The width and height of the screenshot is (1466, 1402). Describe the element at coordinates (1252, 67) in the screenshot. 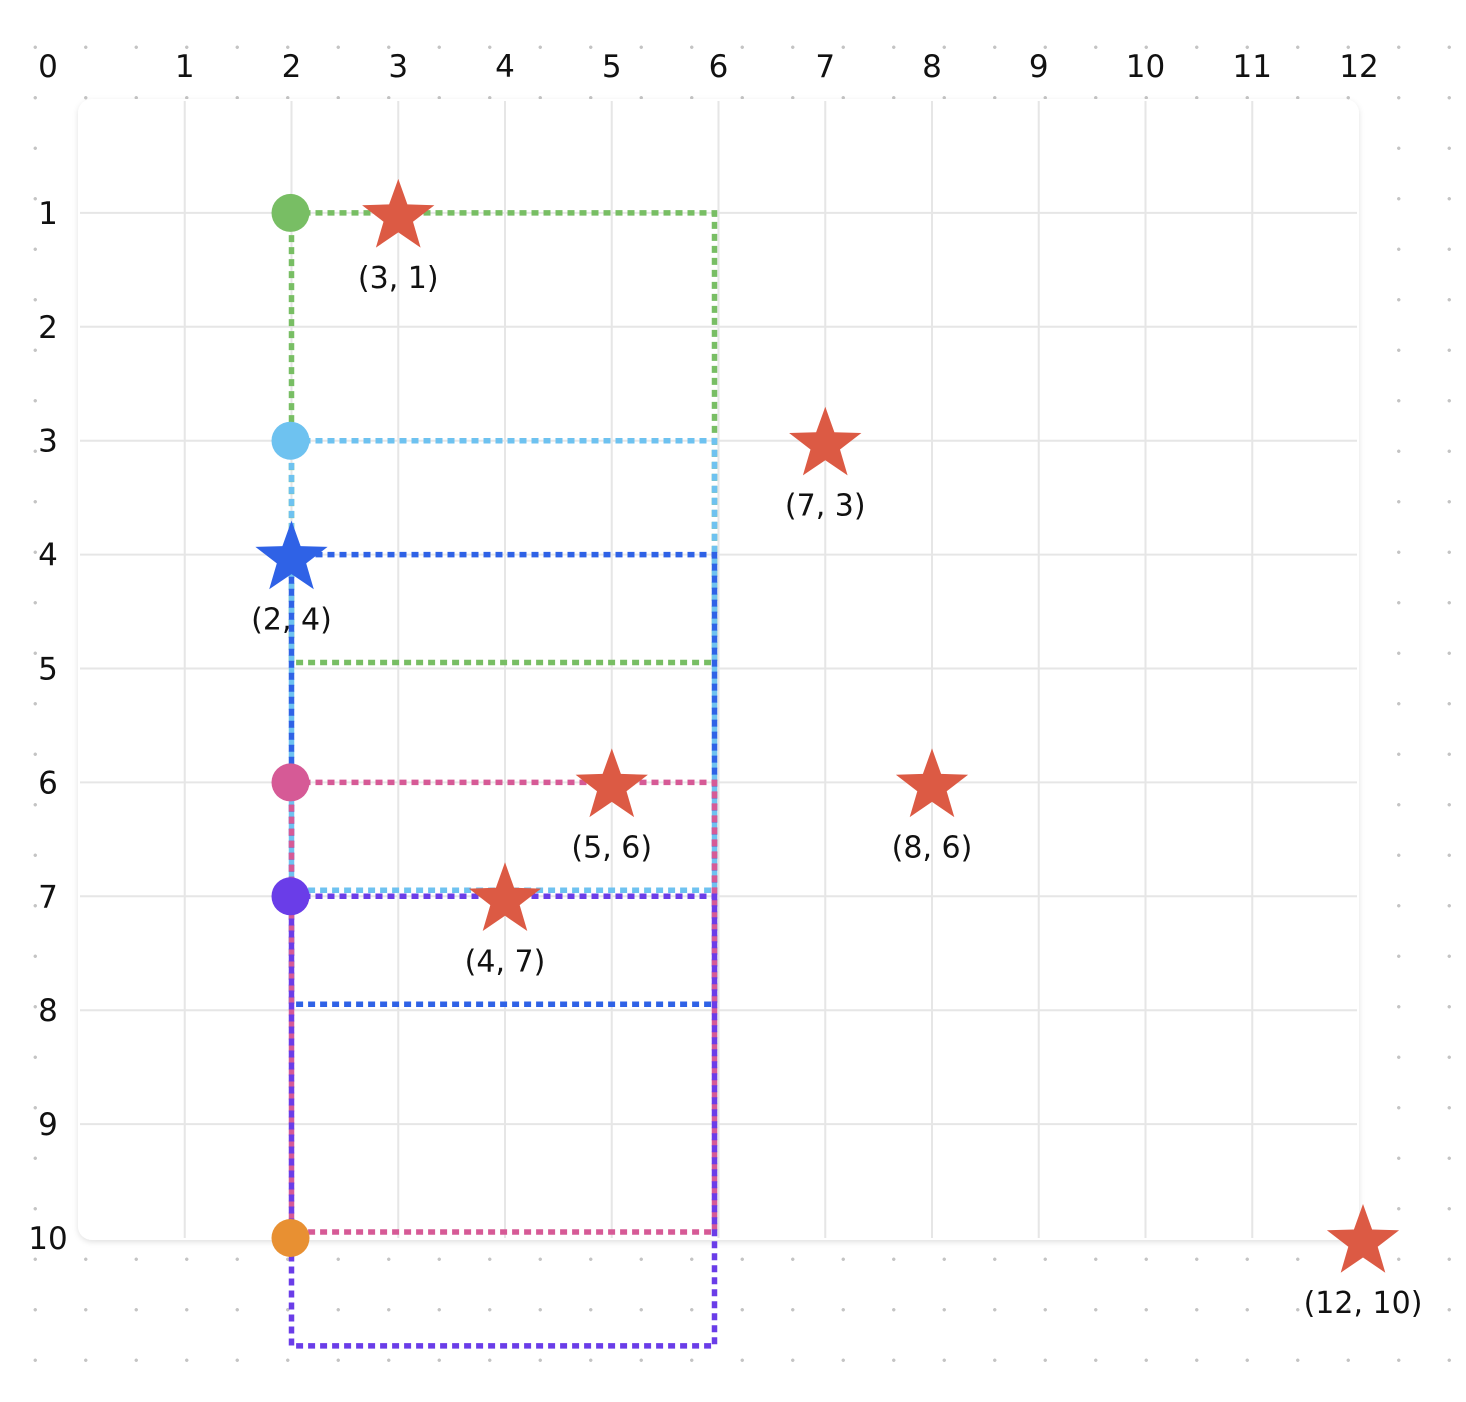

I see `x-tick-label: 11` at that location.